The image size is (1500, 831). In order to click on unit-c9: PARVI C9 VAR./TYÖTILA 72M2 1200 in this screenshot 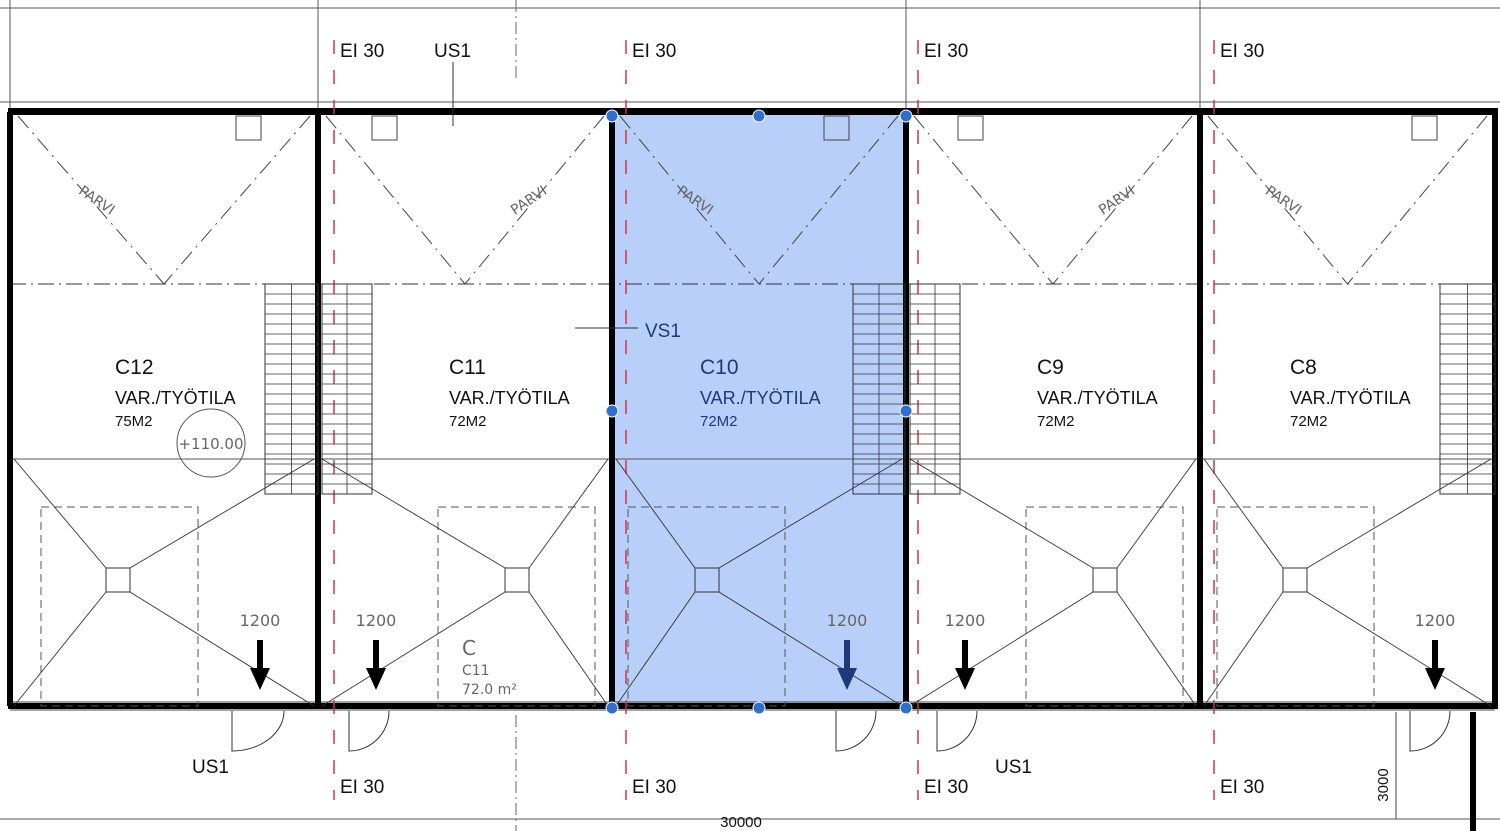, I will do `click(1053, 433)`.